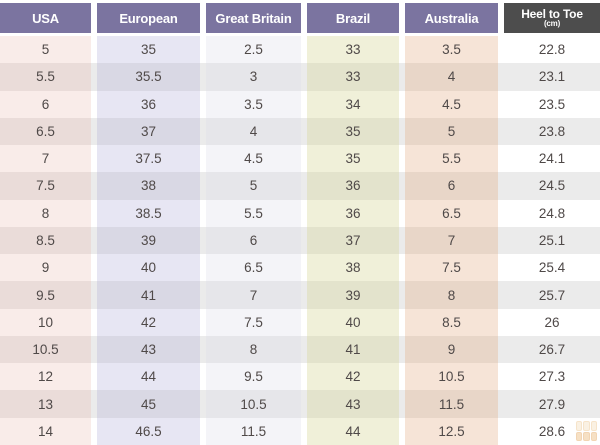  What do you see at coordinates (148, 18) in the screenshot?
I see `header-european: European` at bounding box center [148, 18].